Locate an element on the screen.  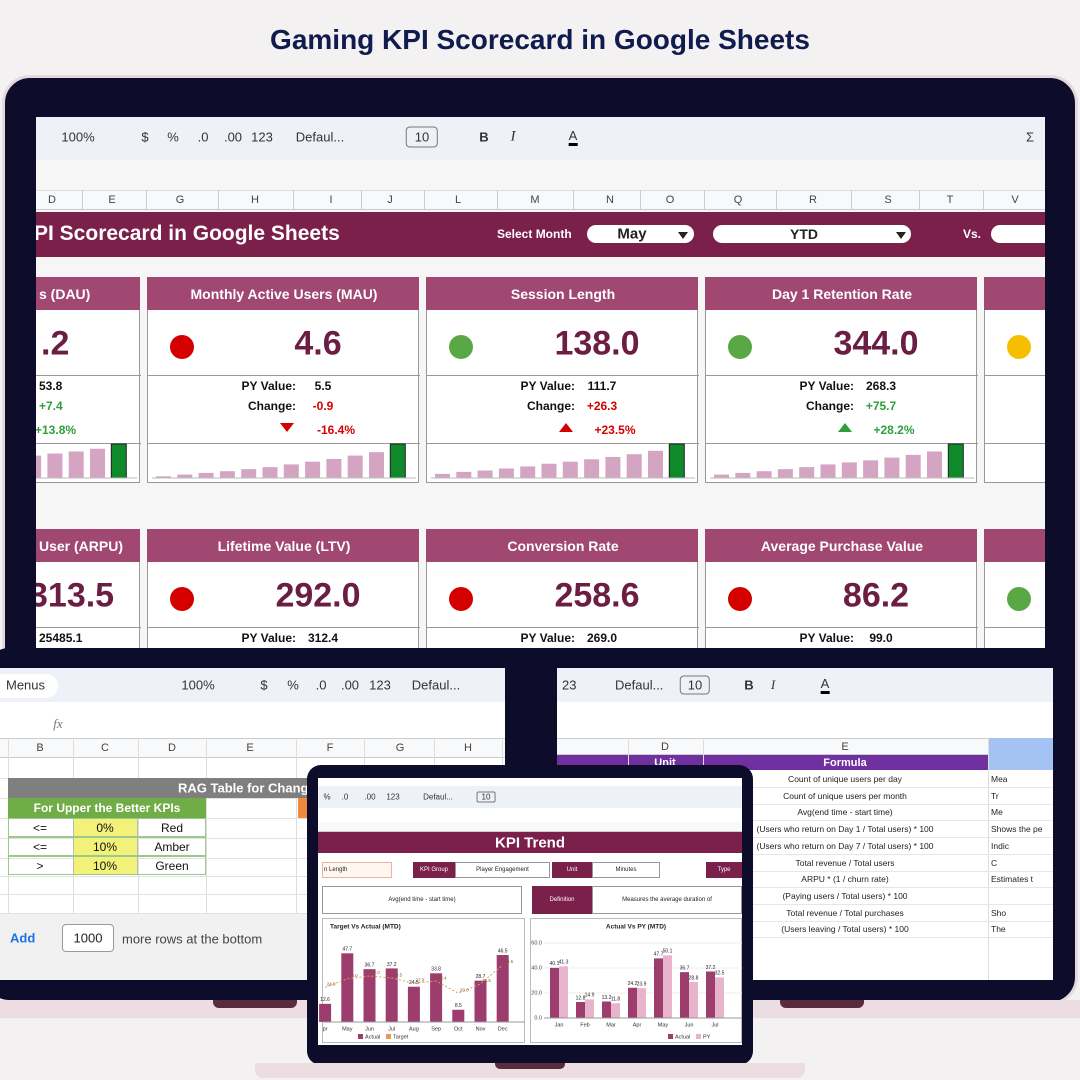
kpi-card is located at coordinates (1014, 380).